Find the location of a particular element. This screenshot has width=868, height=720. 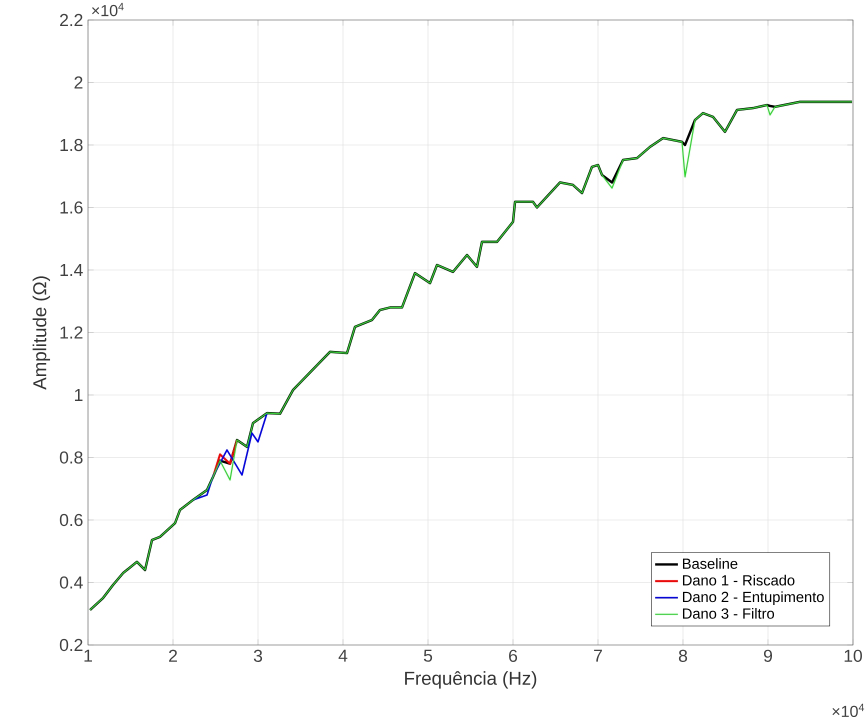

x-tick-label: 3 is located at coordinates (258, 656).